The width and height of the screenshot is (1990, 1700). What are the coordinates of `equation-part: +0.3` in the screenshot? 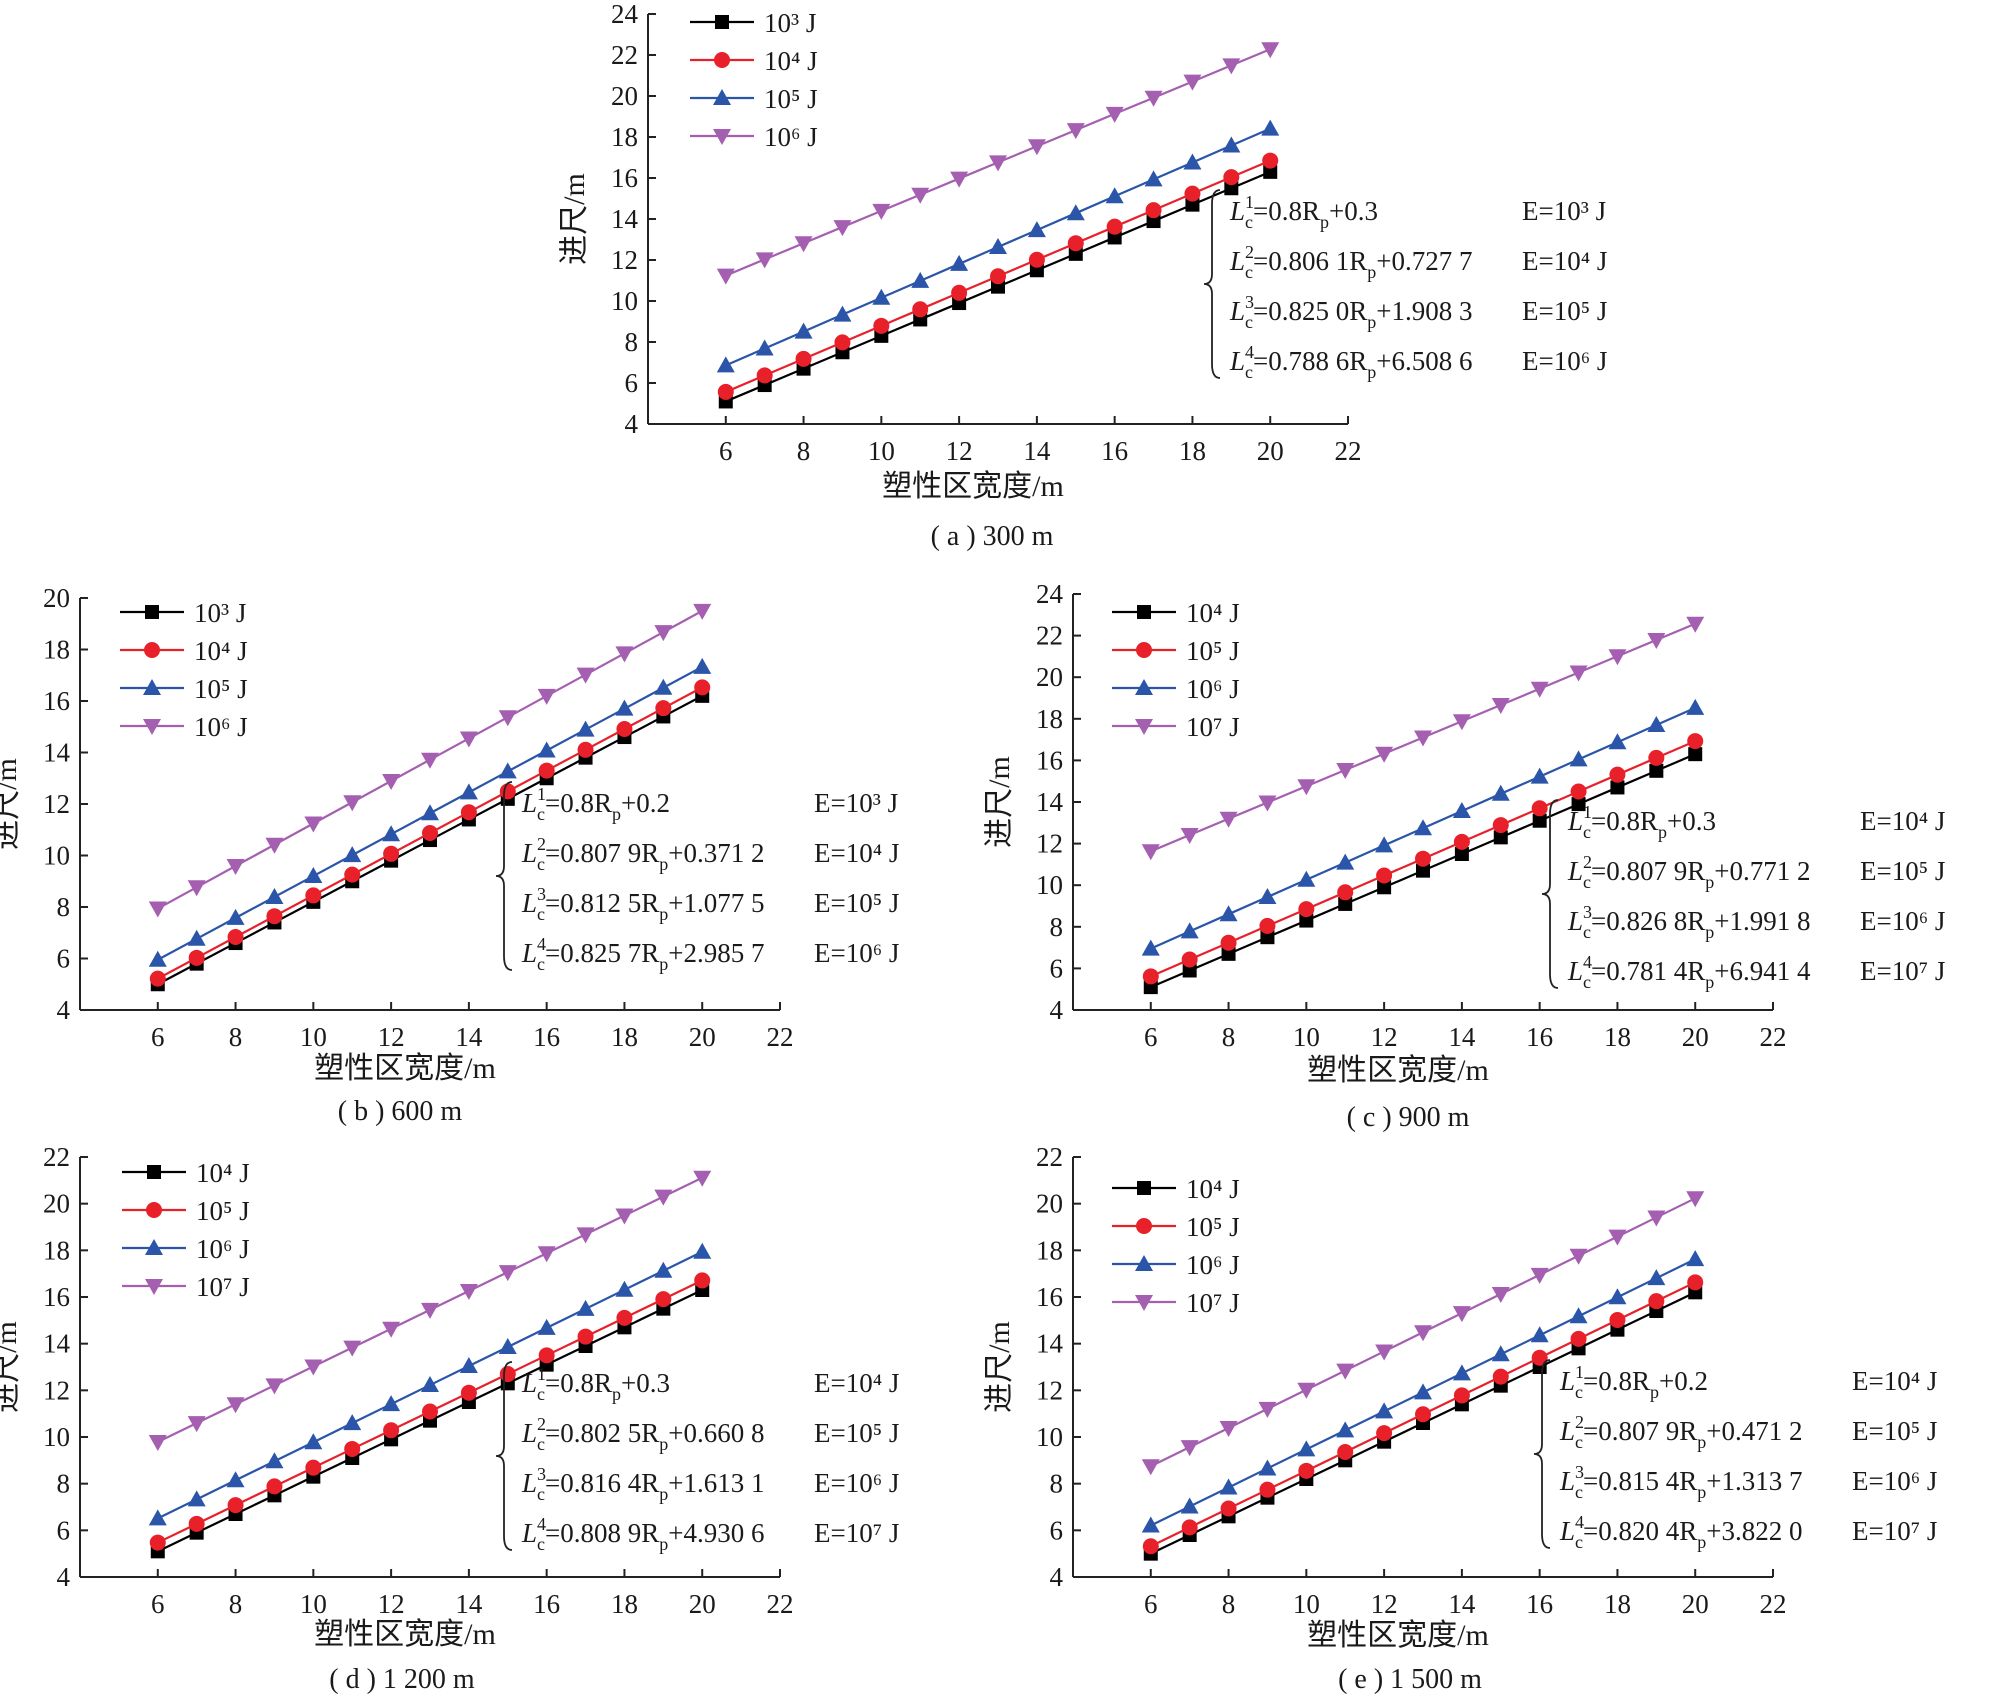 It's located at (645, 1383).